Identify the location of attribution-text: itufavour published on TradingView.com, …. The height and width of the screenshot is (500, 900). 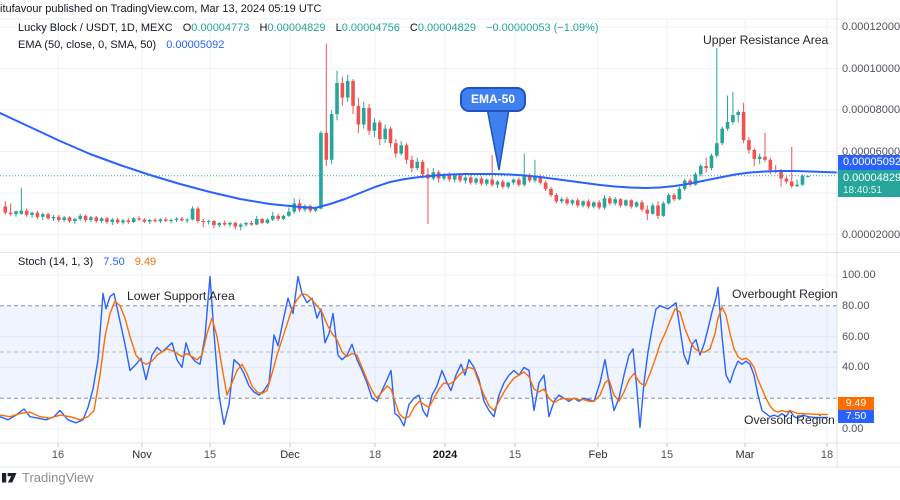
(161, 9).